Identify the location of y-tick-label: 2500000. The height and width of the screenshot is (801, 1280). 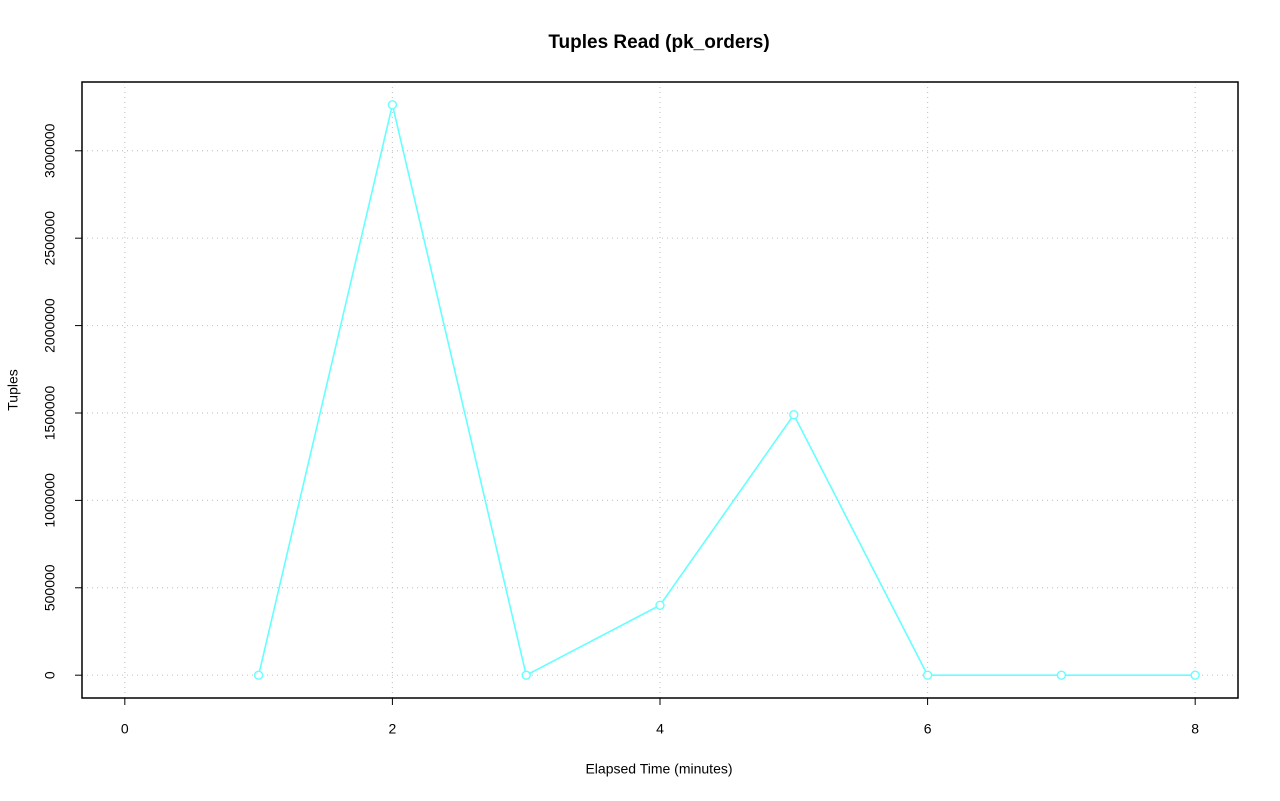
(50, 238).